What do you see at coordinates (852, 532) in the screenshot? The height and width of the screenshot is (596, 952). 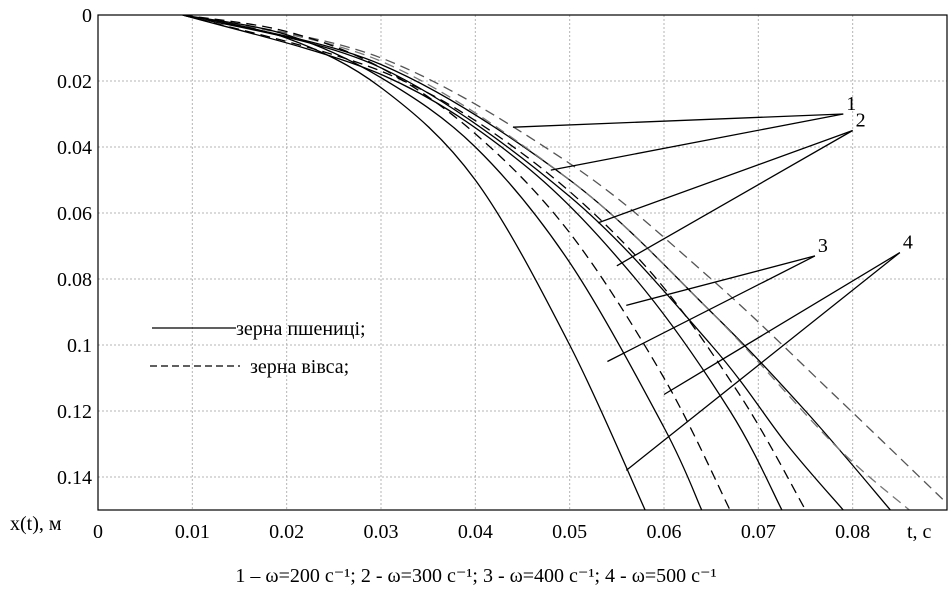 I see `x-tick-label: 0.08` at bounding box center [852, 532].